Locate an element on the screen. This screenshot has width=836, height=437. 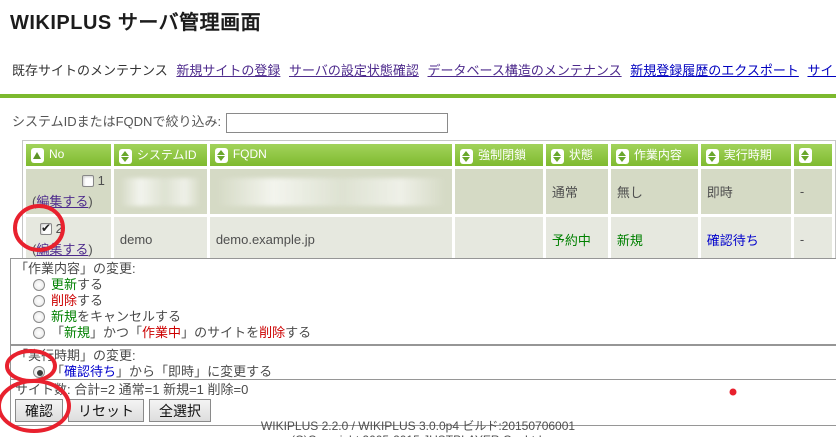
cell-work: 無し is located at coordinates (654, 191).